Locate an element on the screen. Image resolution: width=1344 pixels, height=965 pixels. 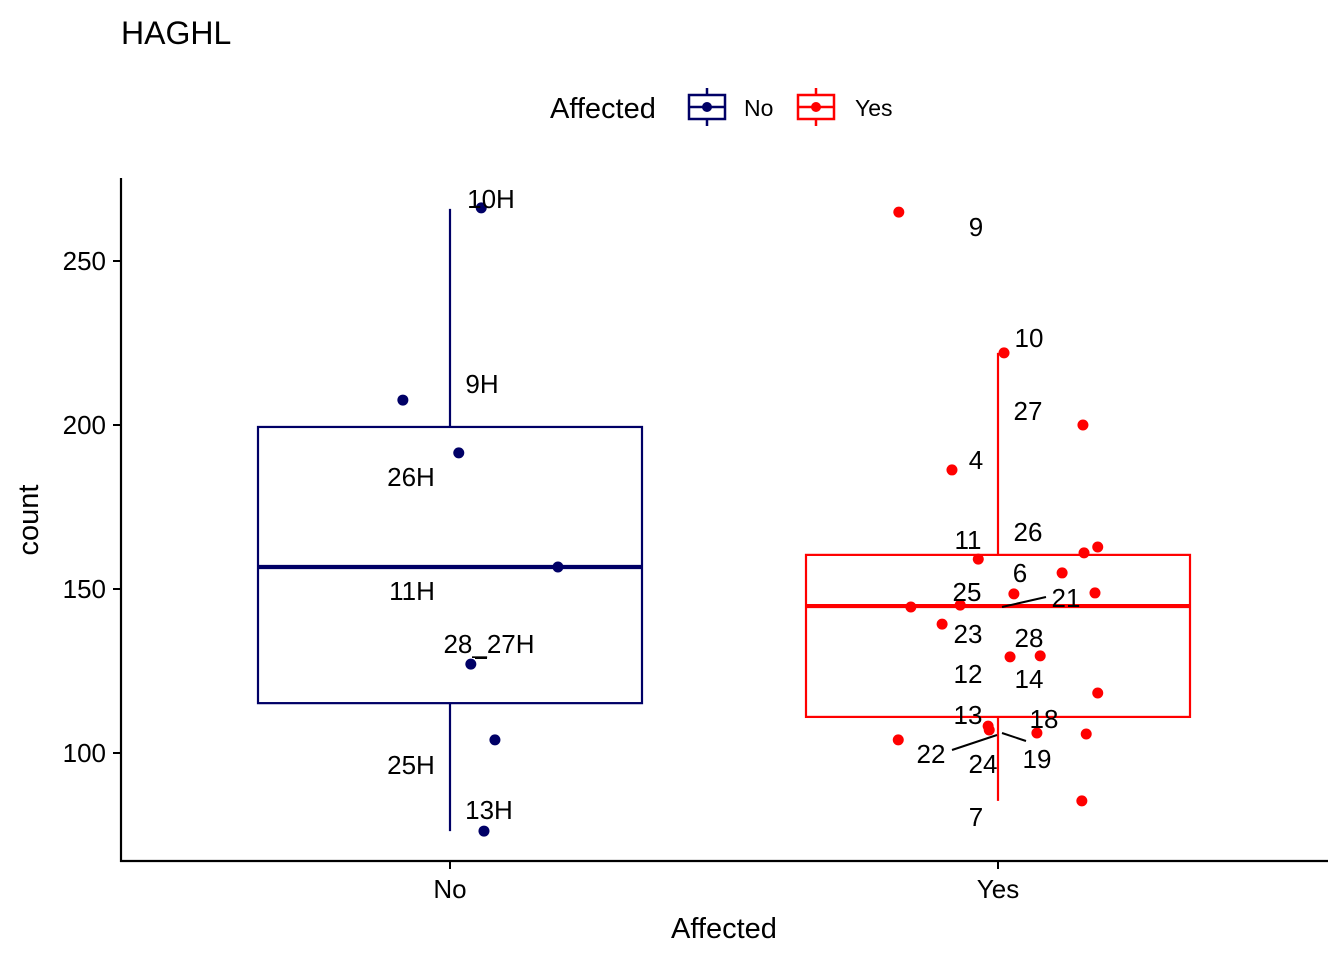
legend-title: Affected is located at coordinates (603, 109).